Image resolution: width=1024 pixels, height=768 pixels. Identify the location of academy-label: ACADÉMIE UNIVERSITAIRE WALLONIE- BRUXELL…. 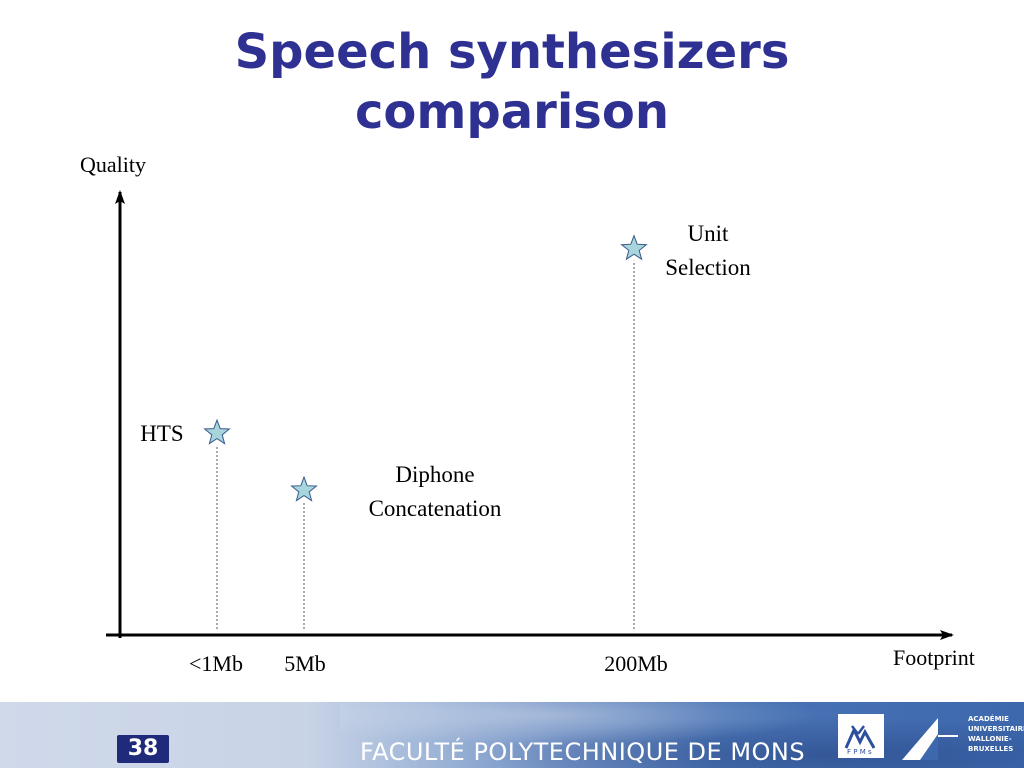
(996, 734).